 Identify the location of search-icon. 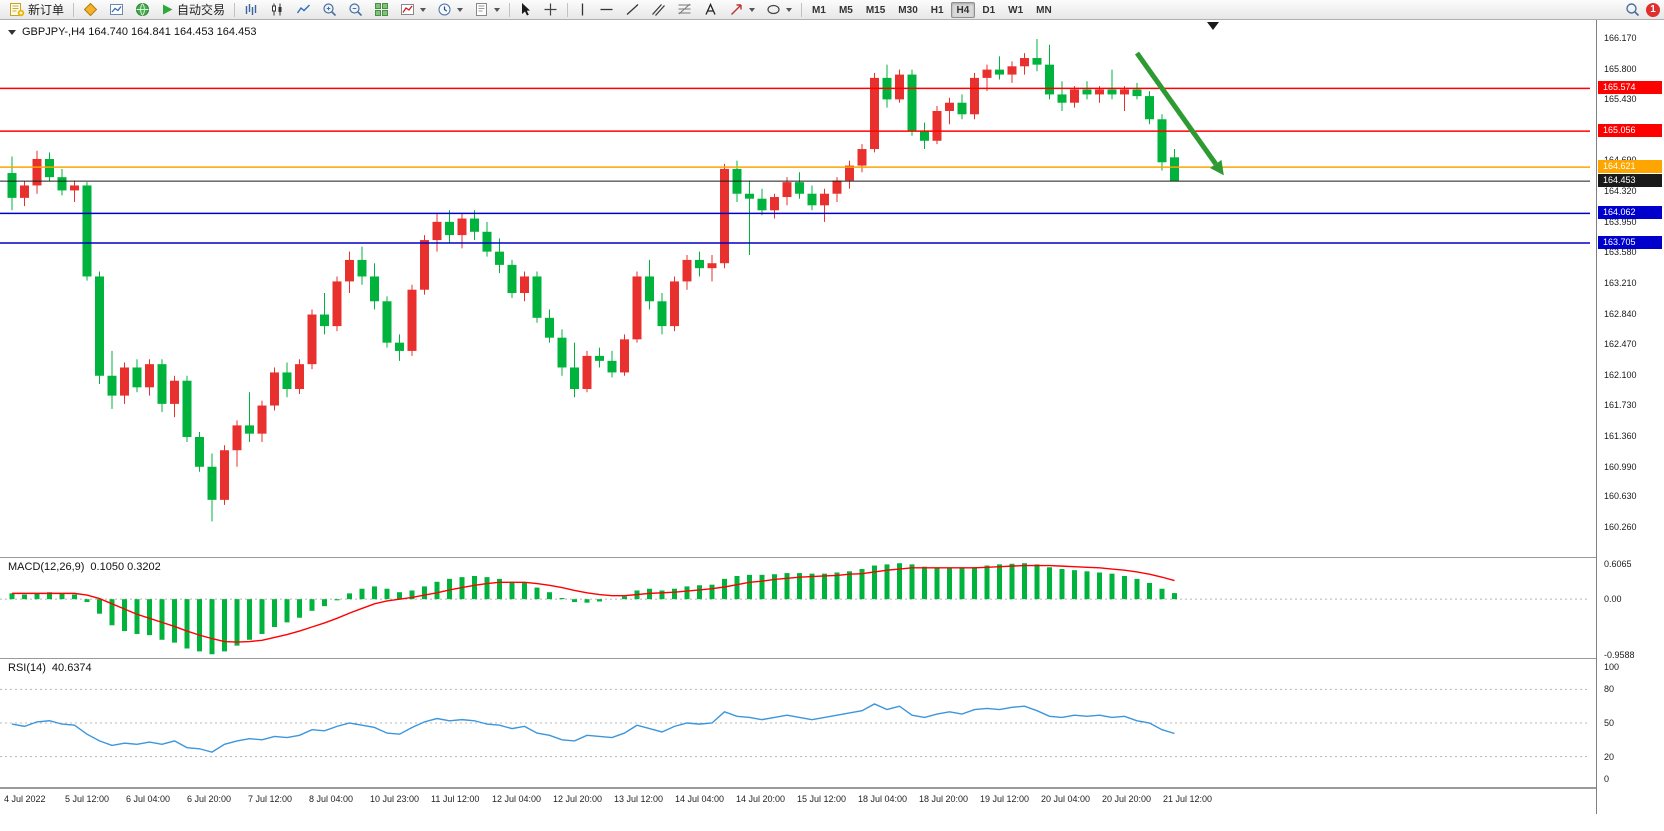
(1633, 10).